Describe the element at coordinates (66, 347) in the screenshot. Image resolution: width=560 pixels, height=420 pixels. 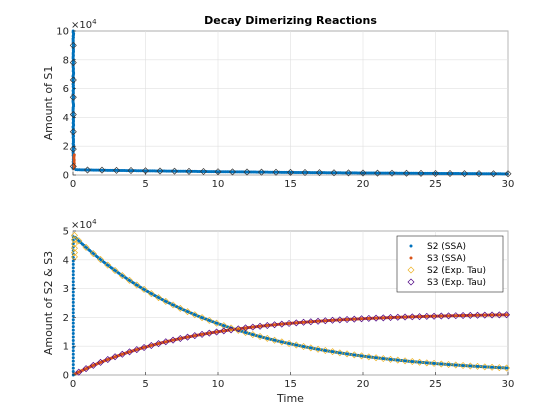
I see `y-tick-label: 1` at that location.